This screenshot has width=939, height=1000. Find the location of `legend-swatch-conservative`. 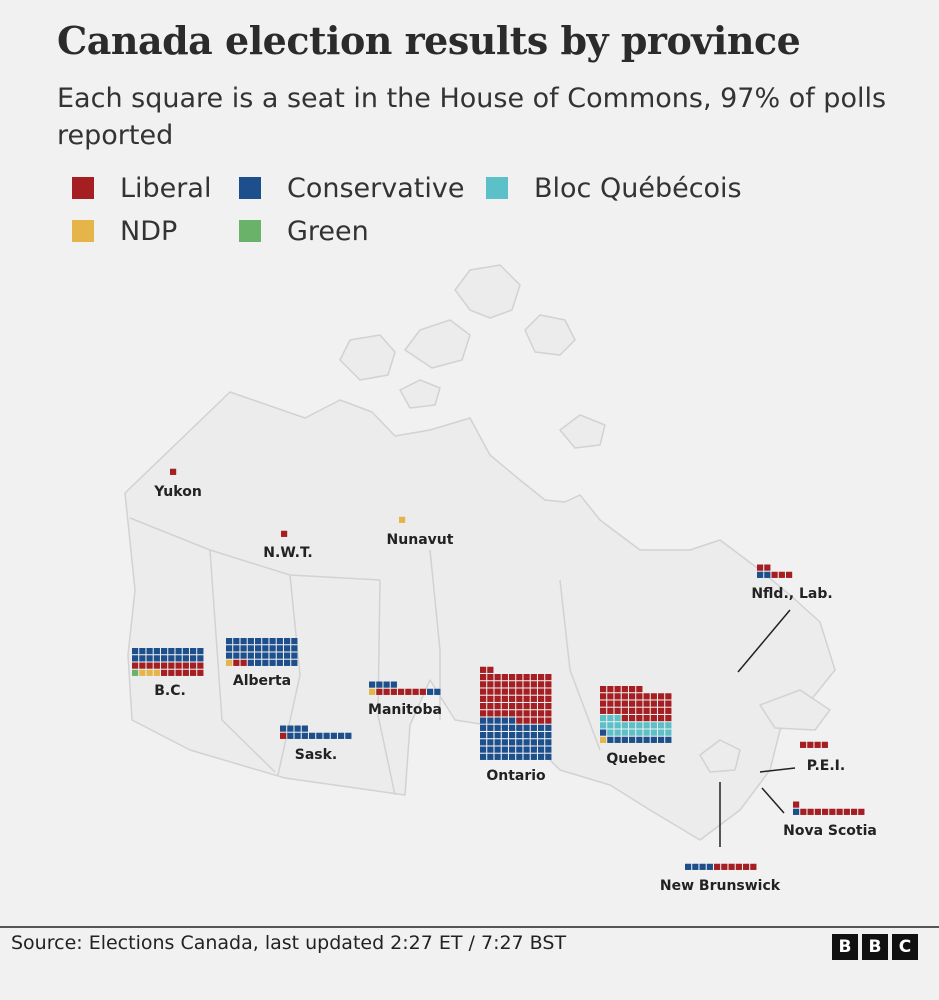

legend-swatch-conservative is located at coordinates (250, 188).